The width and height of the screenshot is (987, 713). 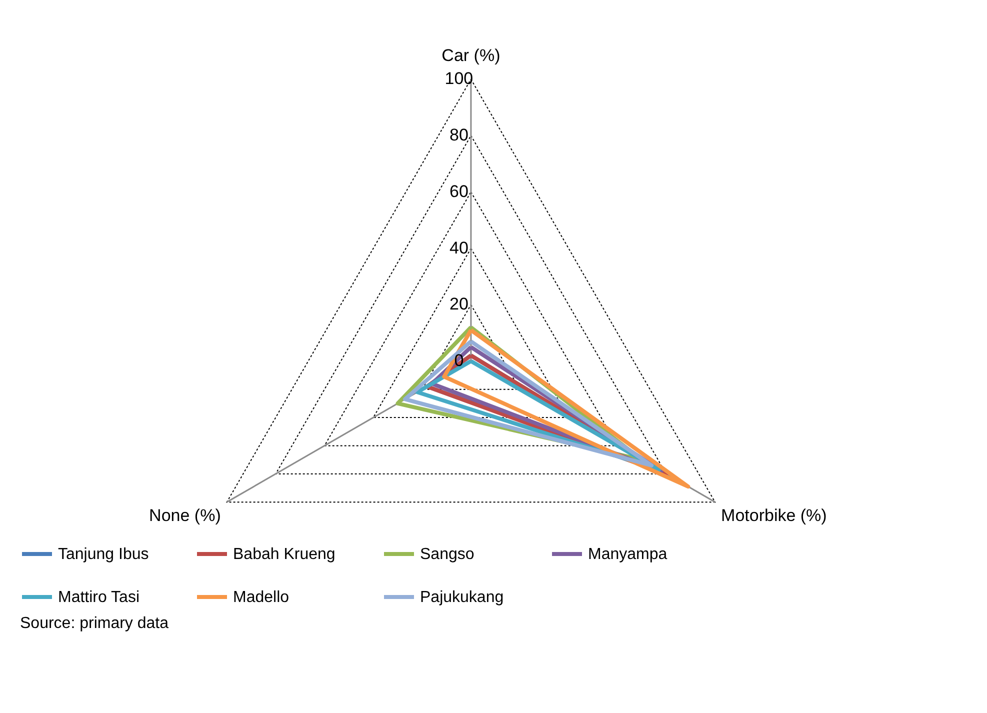 I want to click on source-note: Source: primary data, so click(x=94, y=623).